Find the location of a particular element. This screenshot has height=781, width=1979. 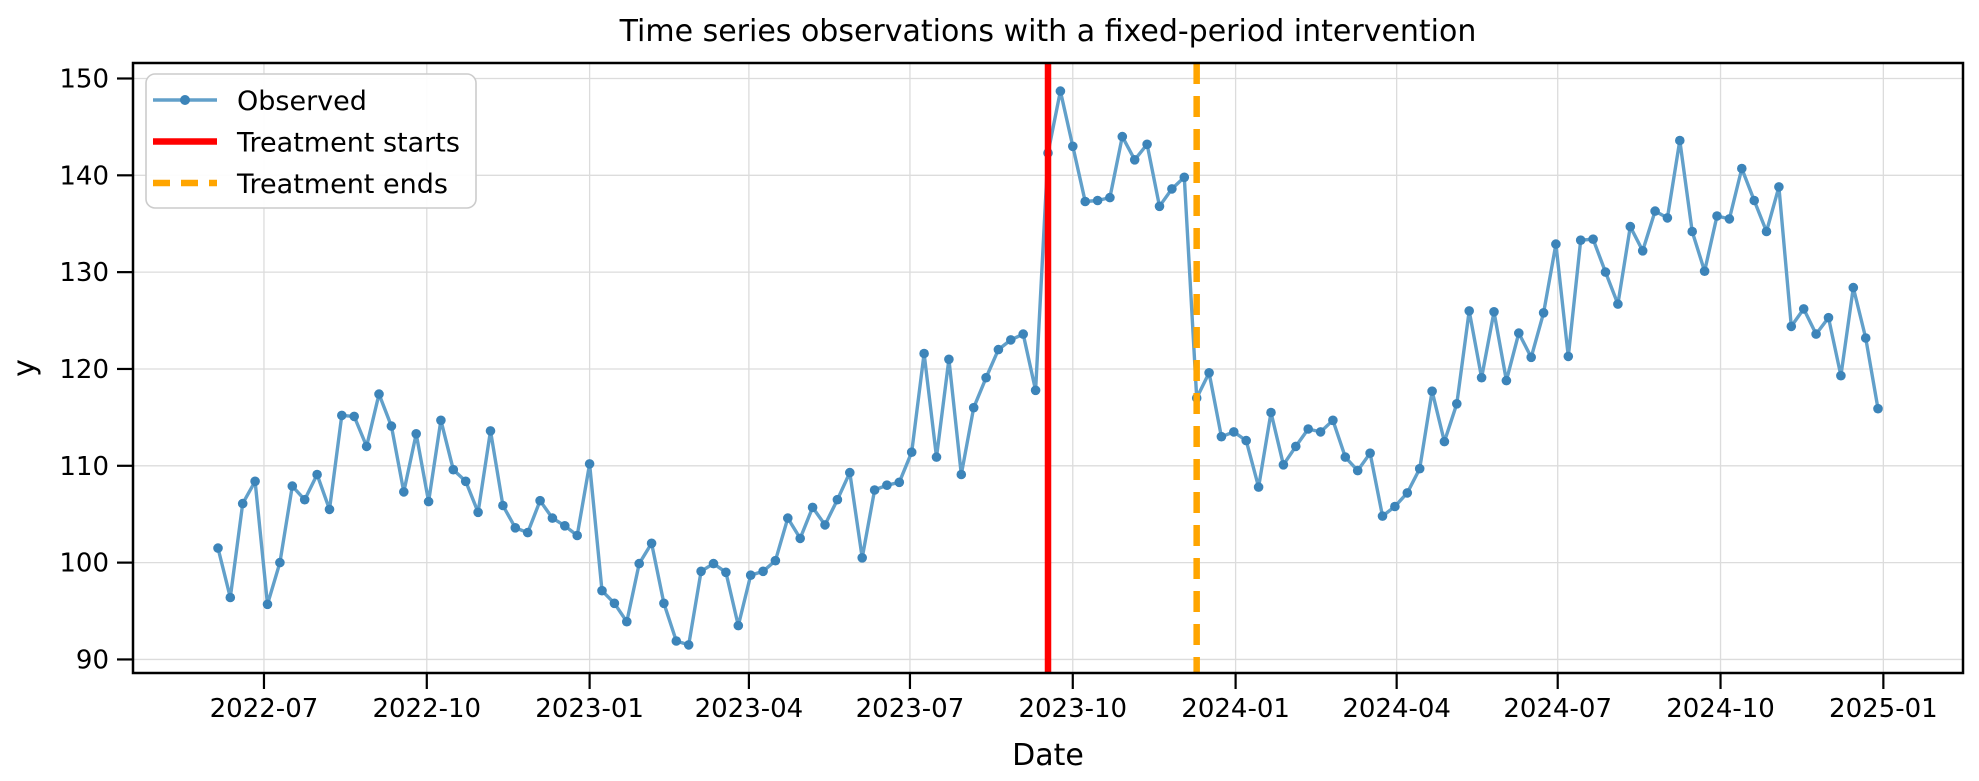

legend: Observed Treatment starts Treatment ends is located at coordinates (311, 141).